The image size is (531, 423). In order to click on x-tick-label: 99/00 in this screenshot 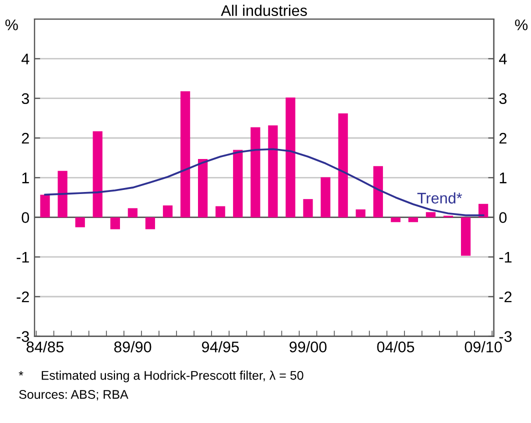, I will do `click(308, 346)`.